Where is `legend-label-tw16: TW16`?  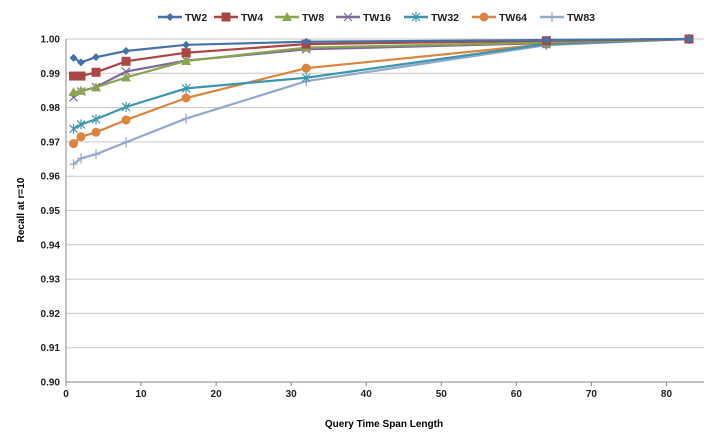 legend-label-tw16: TW16 is located at coordinates (377, 18).